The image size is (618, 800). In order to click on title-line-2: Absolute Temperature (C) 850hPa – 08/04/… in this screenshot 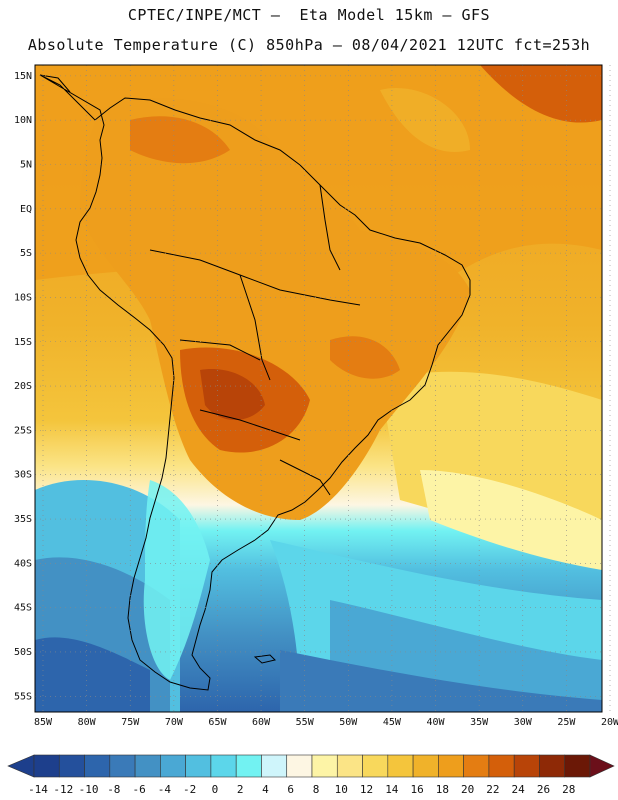, I will do `click(309, 45)`.